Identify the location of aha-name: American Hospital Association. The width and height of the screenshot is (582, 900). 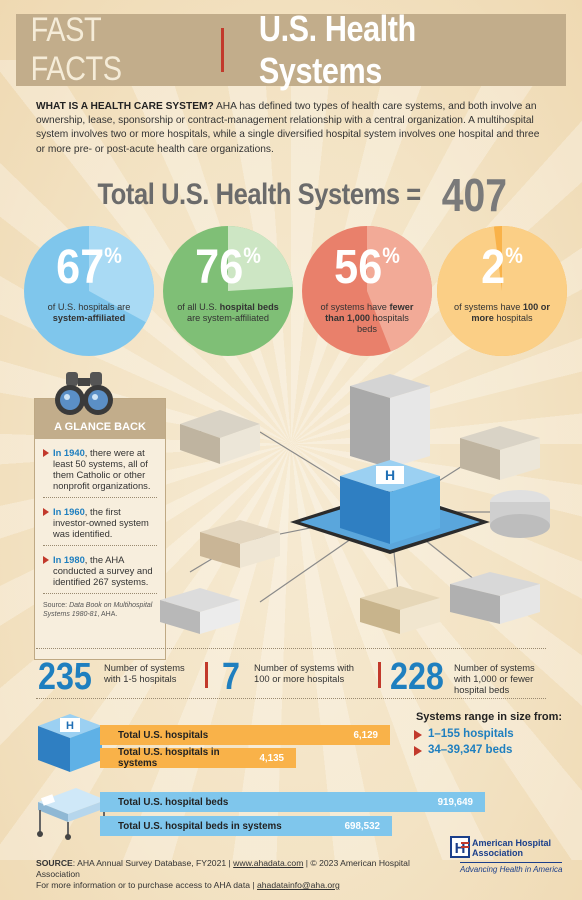
(512, 848).